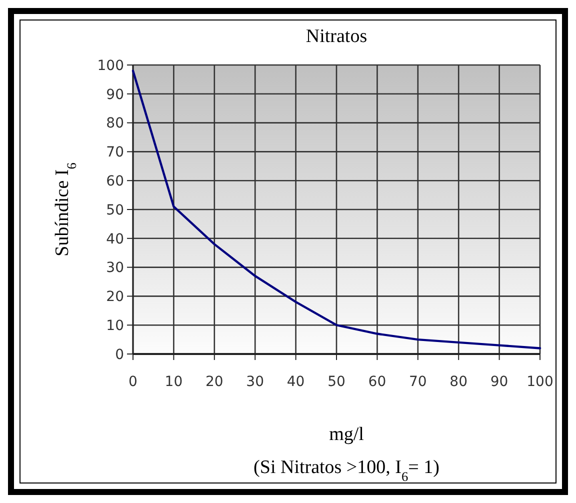 The width and height of the screenshot is (576, 503). What do you see at coordinates (115, 268) in the screenshot?
I see `y-tick-label: 30` at bounding box center [115, 268].